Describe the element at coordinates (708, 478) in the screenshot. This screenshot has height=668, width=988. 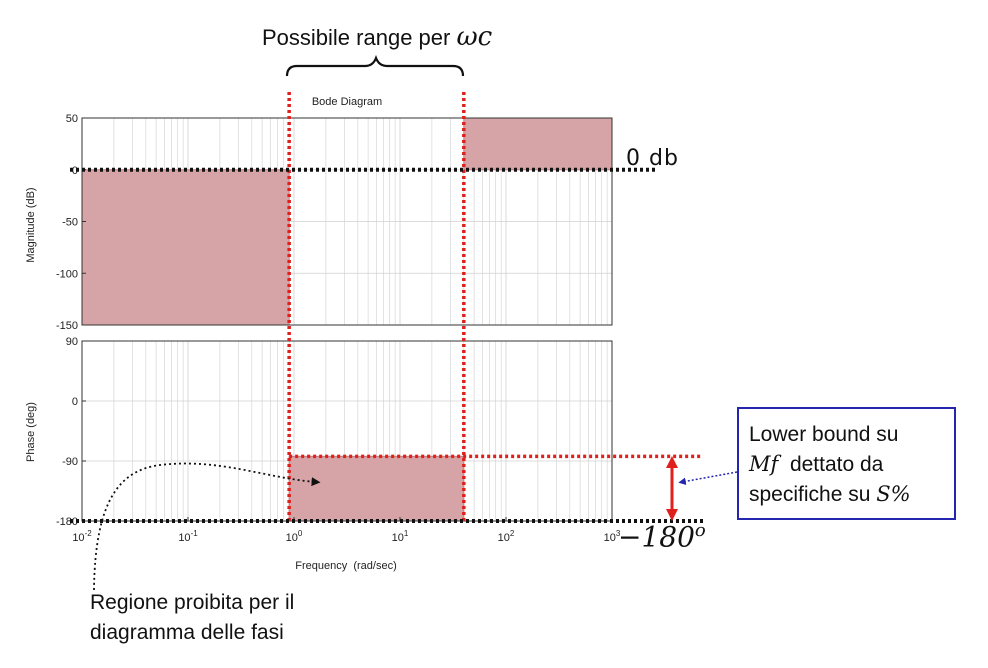
I see `box-pointer-arrow` at that location.